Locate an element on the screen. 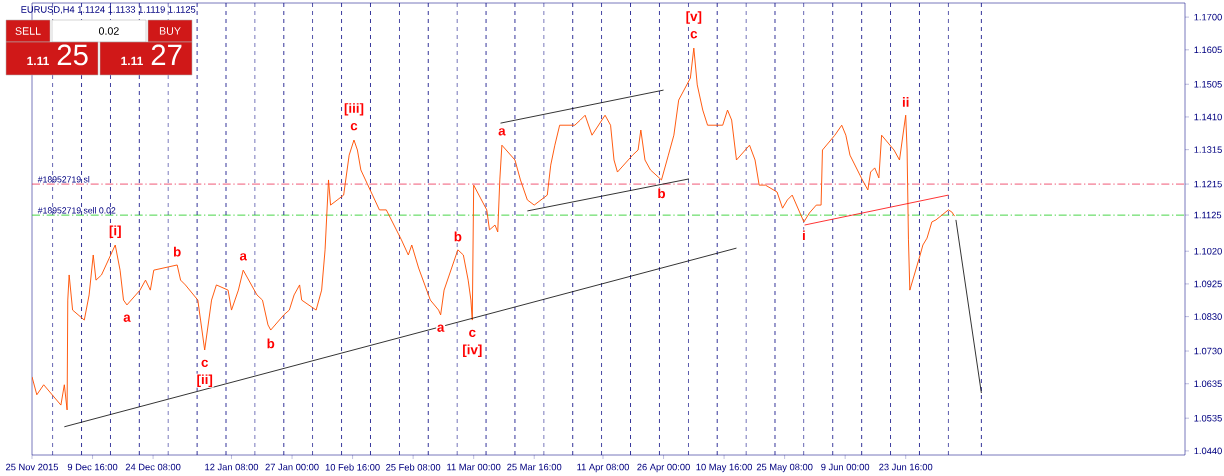 Image resolution: width=1224 pixels, height=476 pixels. annotation: [iii] is located at coordinates (354, 109).